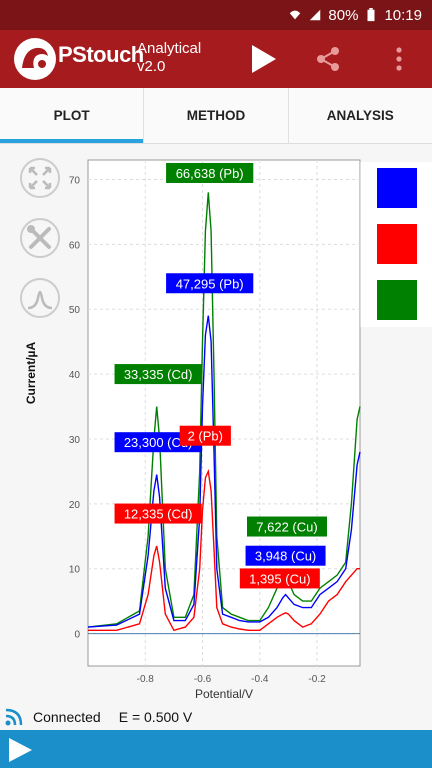 This screenshot has width=432, height=768. I want to click on logo-icon, so click(35, 57).